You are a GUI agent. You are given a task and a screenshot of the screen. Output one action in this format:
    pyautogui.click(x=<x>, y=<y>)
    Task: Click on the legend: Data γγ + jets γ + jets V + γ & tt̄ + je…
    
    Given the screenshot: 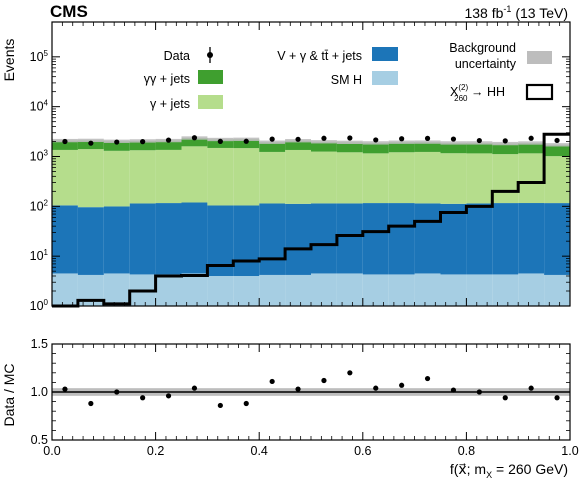 What is the action you would take?
    pyautogui.click(x=349, y=76)
    